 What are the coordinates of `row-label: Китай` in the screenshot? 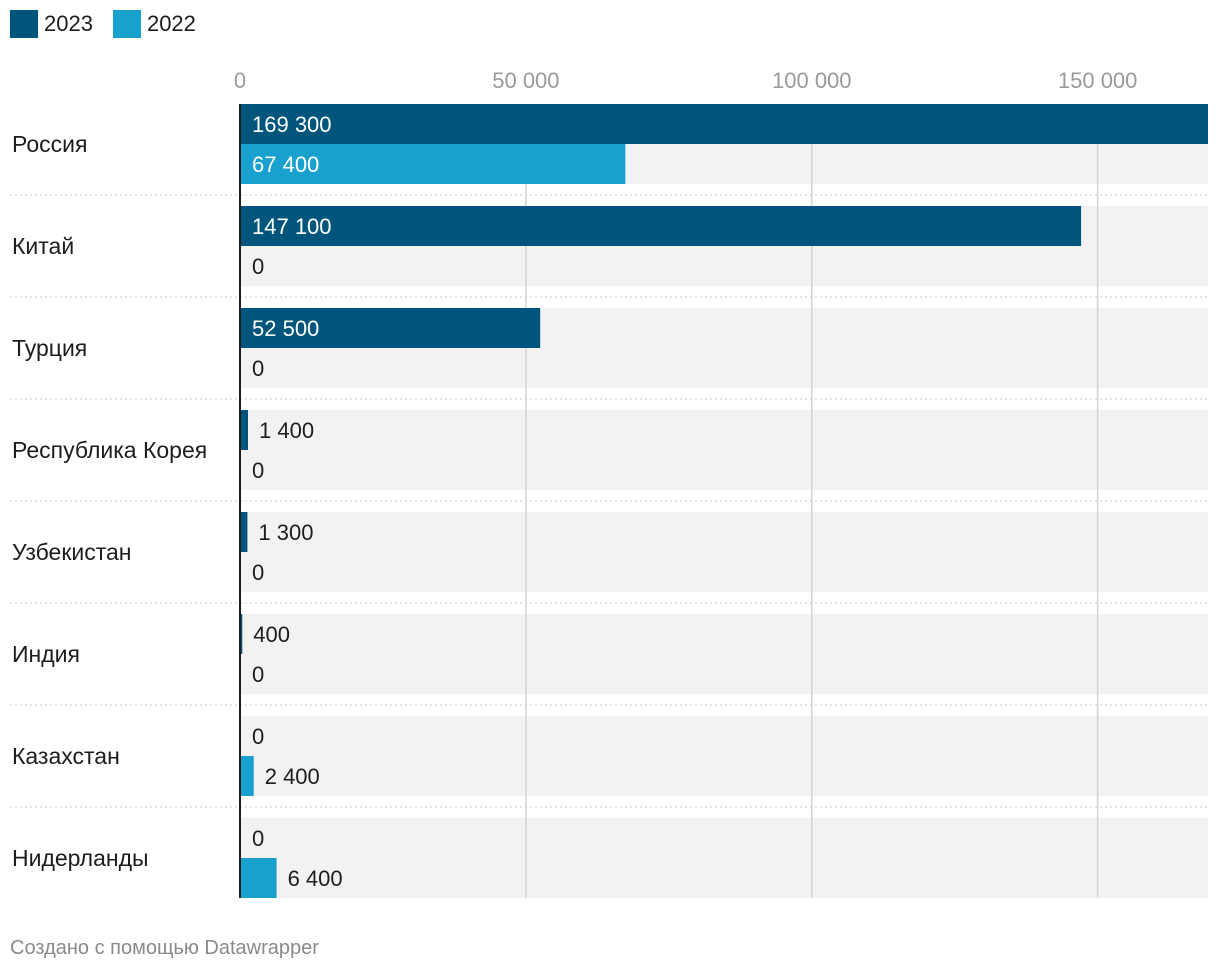 It's located at (43, 246).